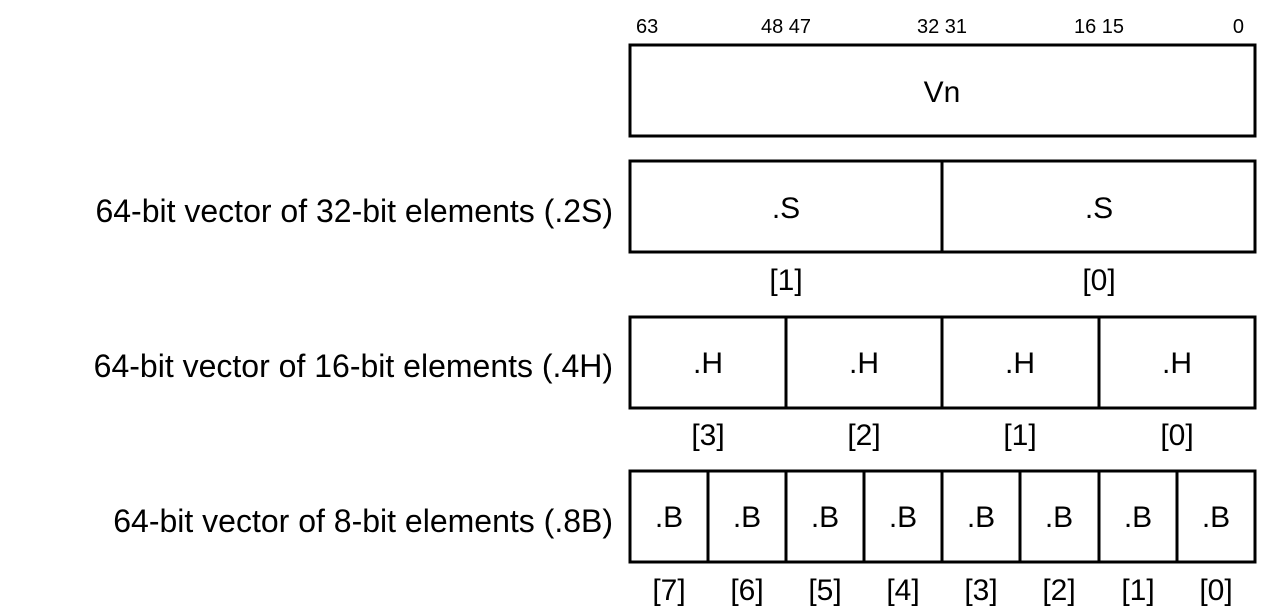 This screenshot has width=1269, height=614. Describe the element at coordinates (902, 590) in the screenshot. I see `element-index: [4]` at that location.